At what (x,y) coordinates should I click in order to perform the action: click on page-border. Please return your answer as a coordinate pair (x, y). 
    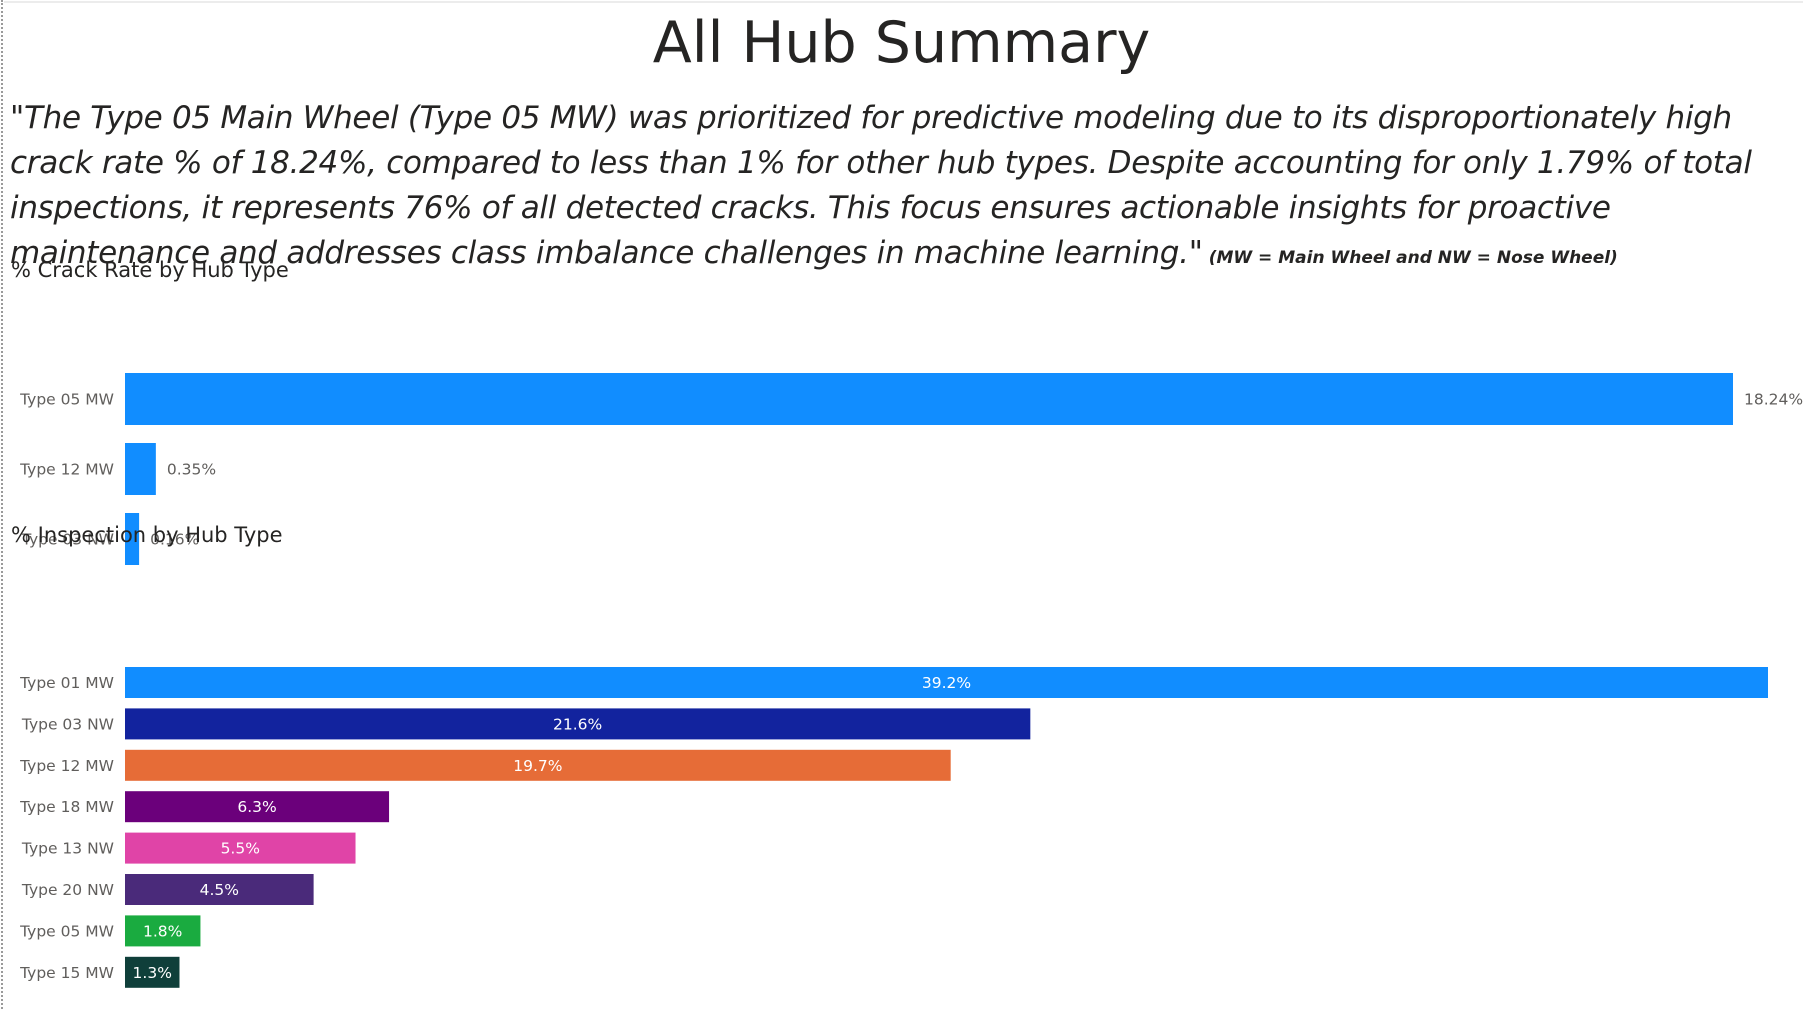
    Looking at the image, I should click on (2, 504).